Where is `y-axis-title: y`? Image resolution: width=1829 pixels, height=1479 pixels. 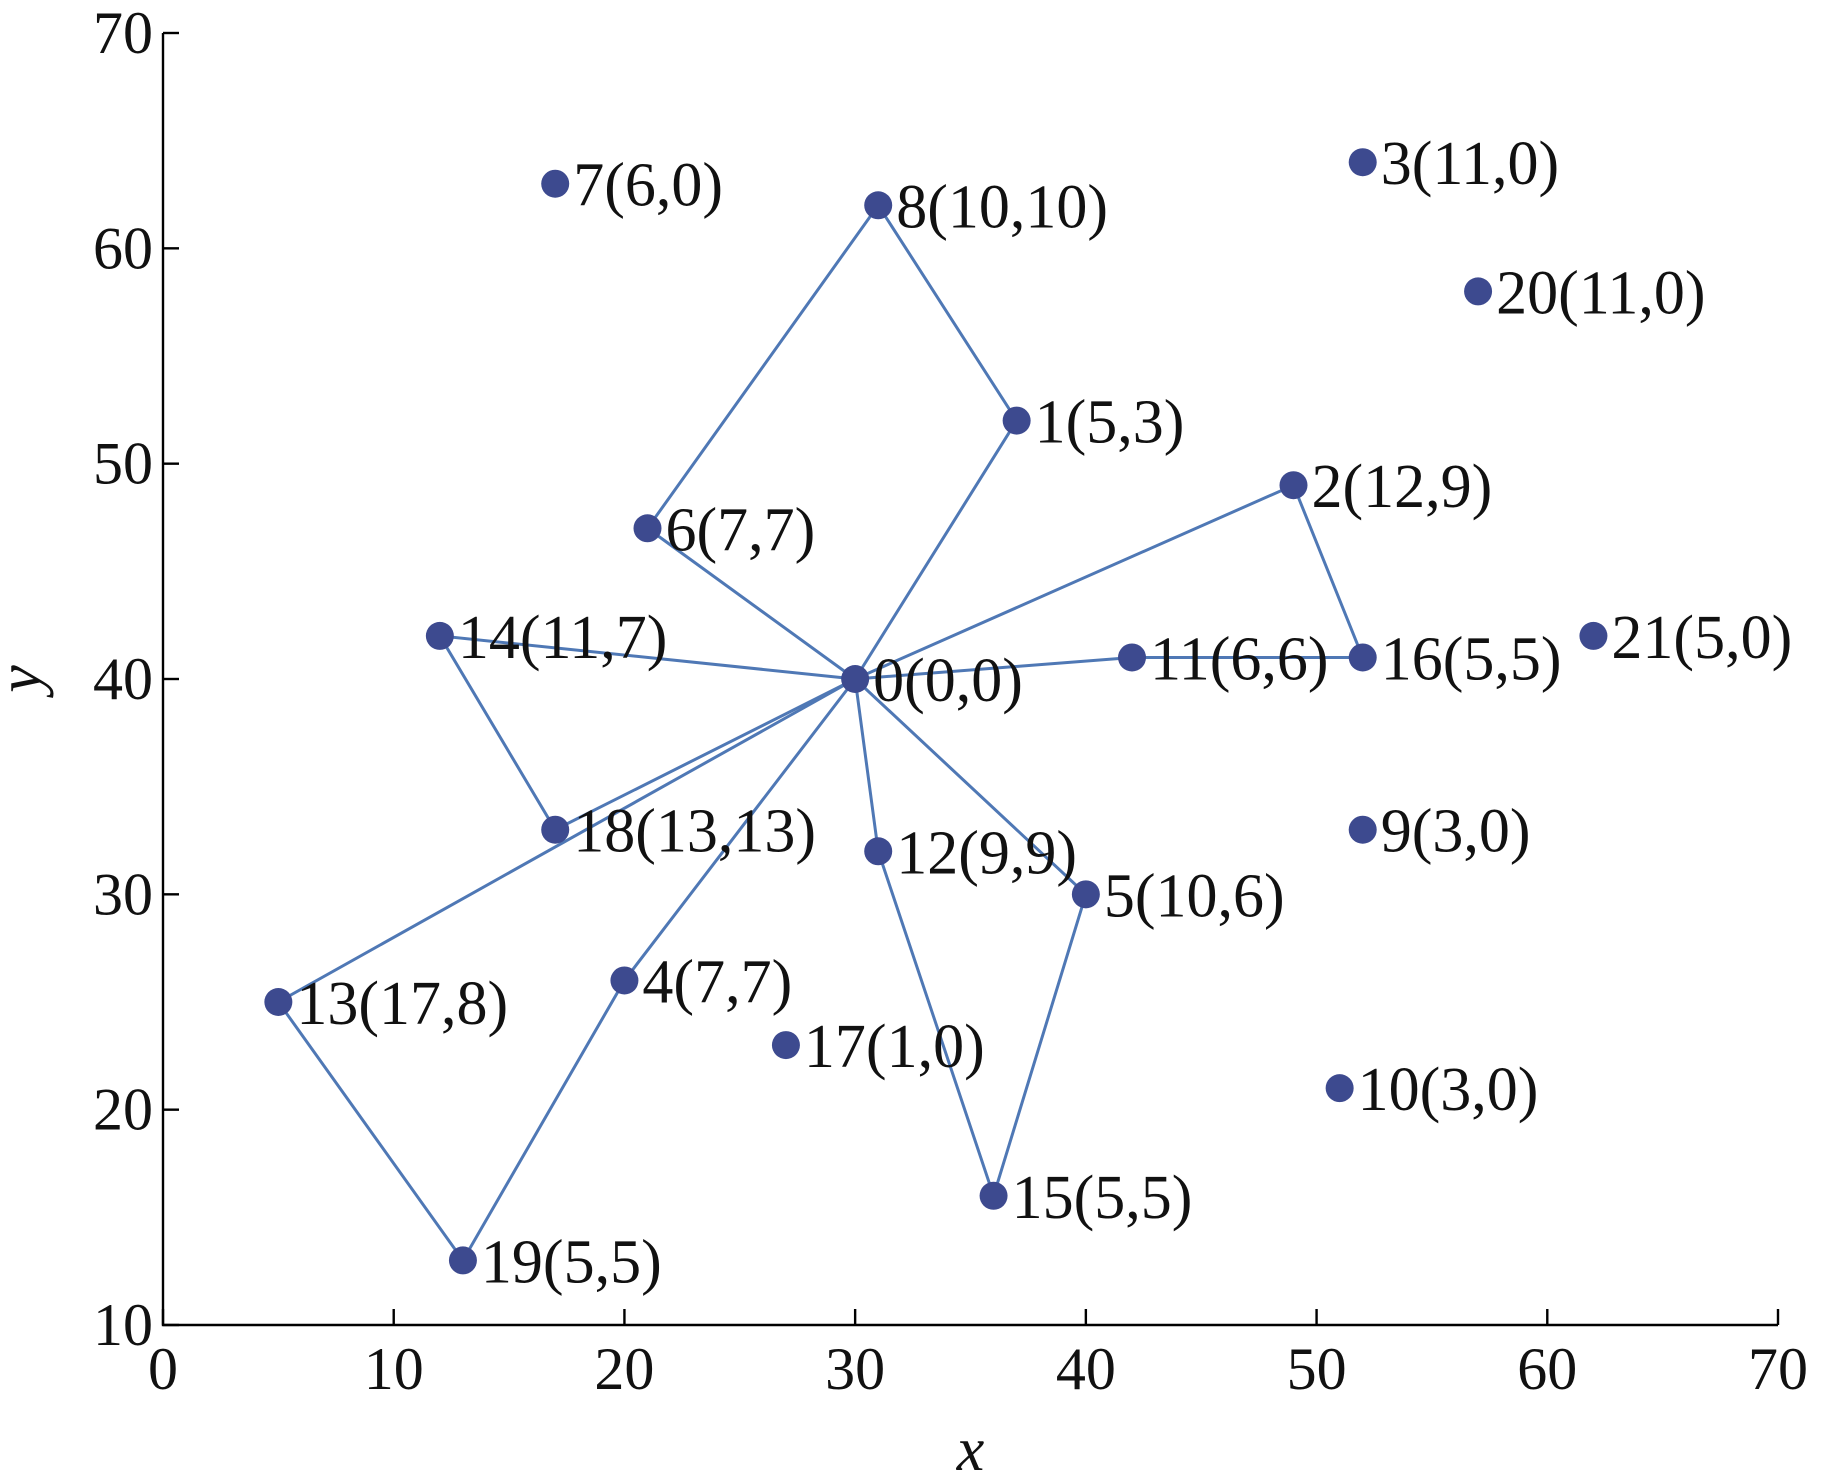 y-axis-title: y is located at coordinates (27, 682).